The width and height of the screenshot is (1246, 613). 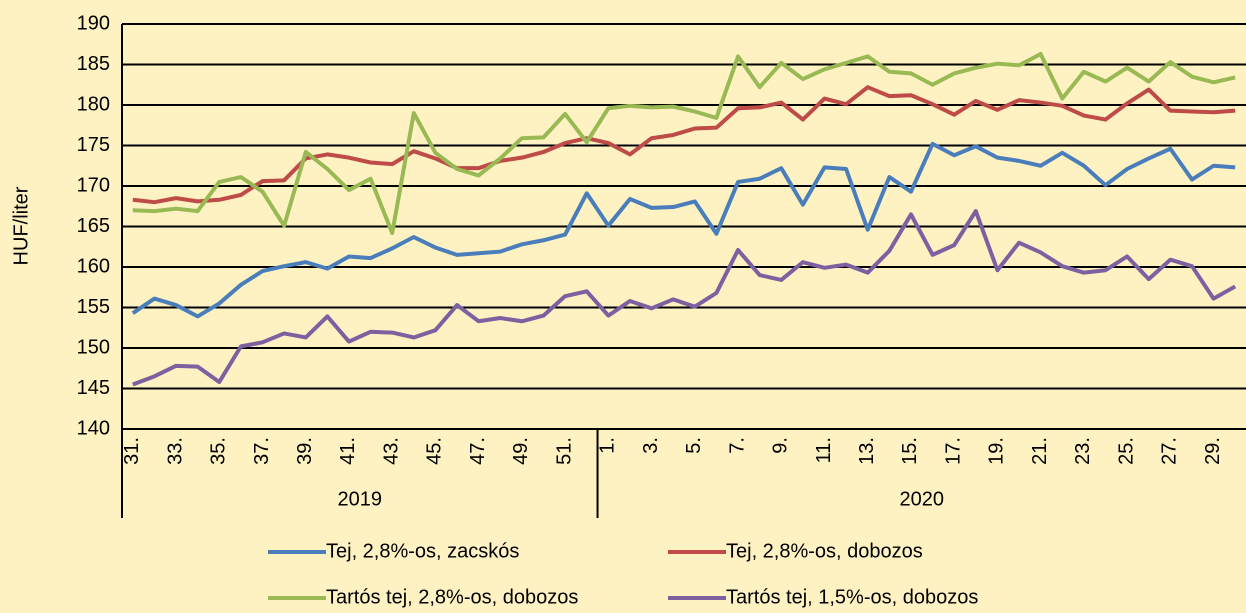 What do you see at coordinates (521, 451) in the screenshot?
I see `x-tick-label: 49.` at bounding box center [521, 451].